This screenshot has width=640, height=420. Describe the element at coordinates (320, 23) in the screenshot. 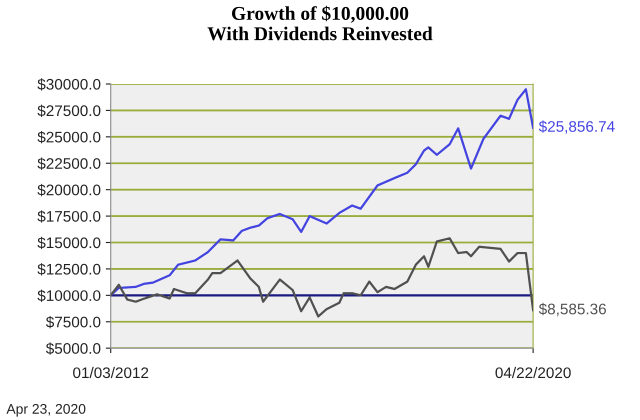

I see `chart-title: Growth of $10,000.00 With Dividends Reinvested` at that location.